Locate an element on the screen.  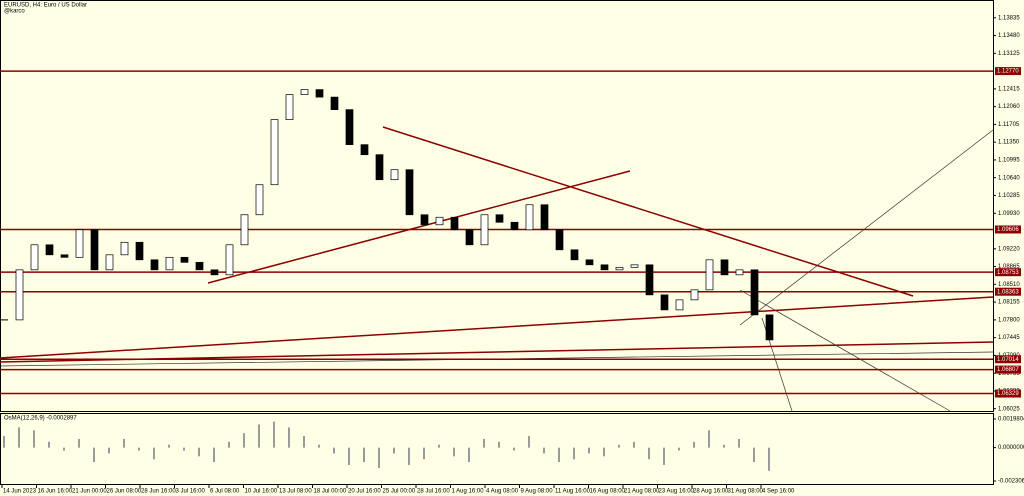
y-tick-label: 1.09220 is located at coordinates (1009, 249).